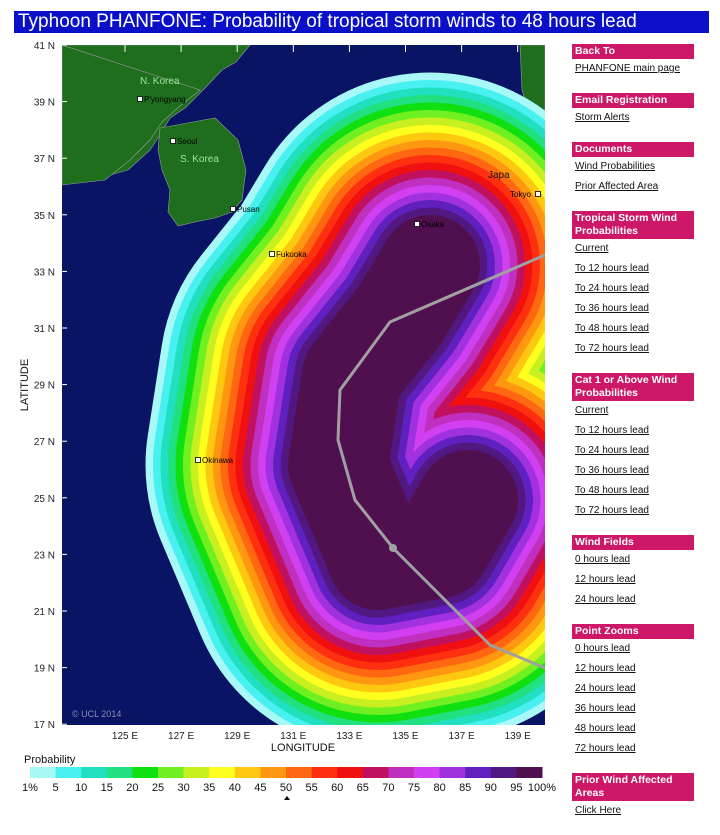  I want to click on lon-tick-label: 139 E, so click(518, 736).